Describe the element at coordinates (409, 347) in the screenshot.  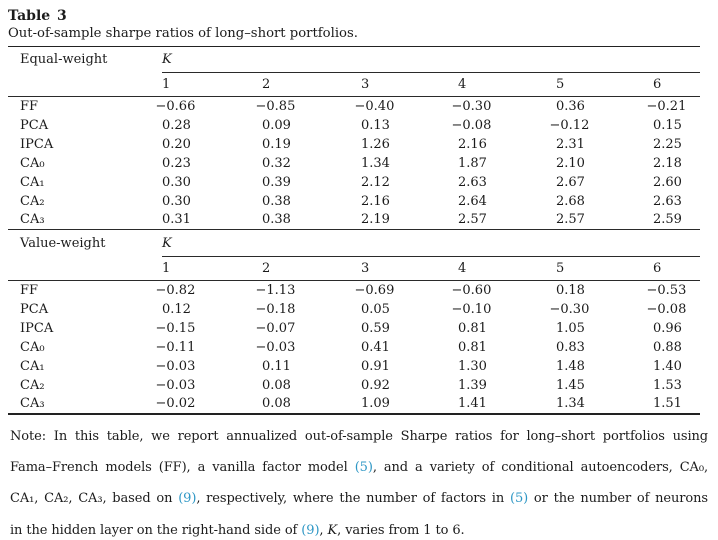
I see `cell: 0.41` at that location.